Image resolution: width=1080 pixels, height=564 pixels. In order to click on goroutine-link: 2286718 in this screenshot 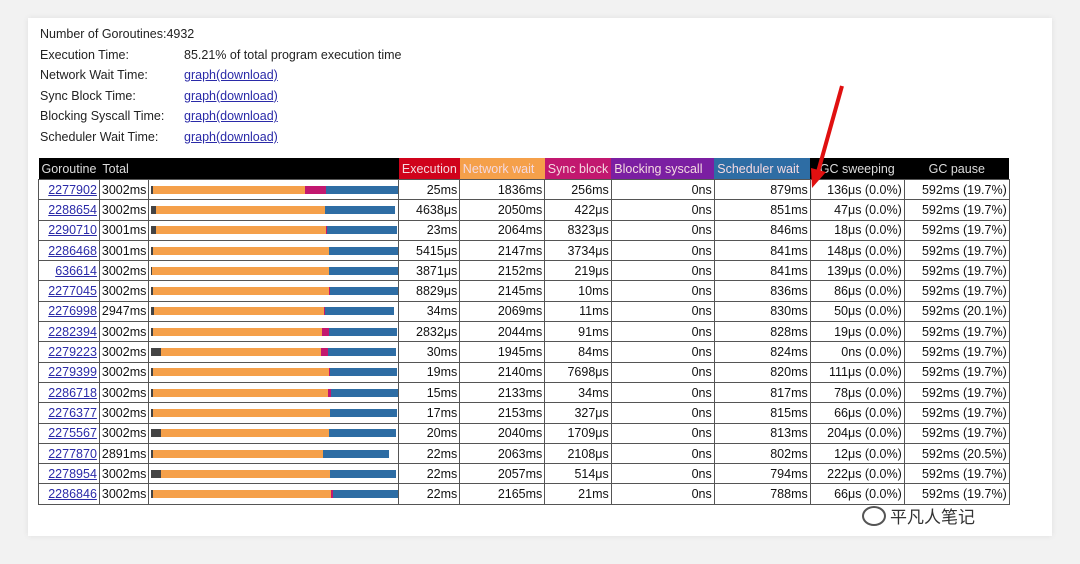, I will do `click(72, 392)`.